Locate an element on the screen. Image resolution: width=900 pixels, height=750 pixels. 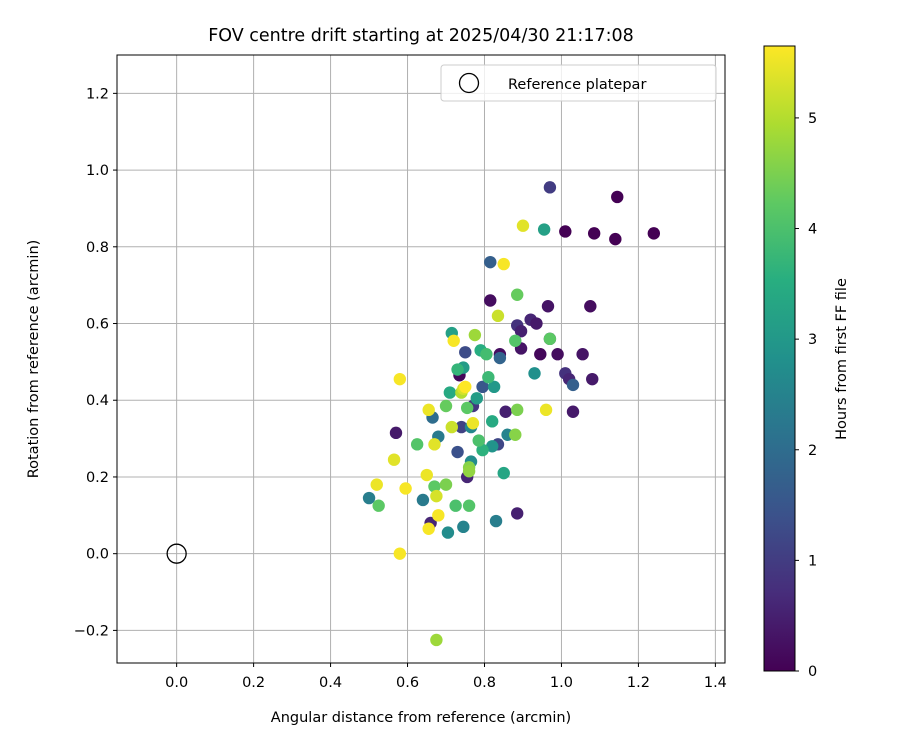
x-tick-label: 0.6 is located at coordinates (407, 683).